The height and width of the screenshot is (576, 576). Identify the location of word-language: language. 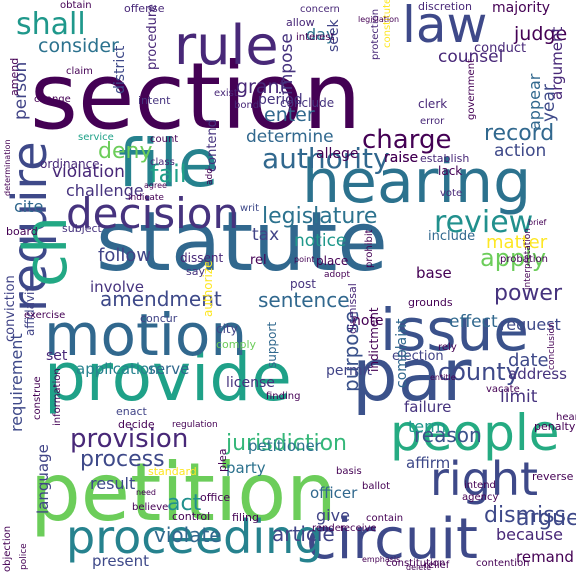
(43, 479).